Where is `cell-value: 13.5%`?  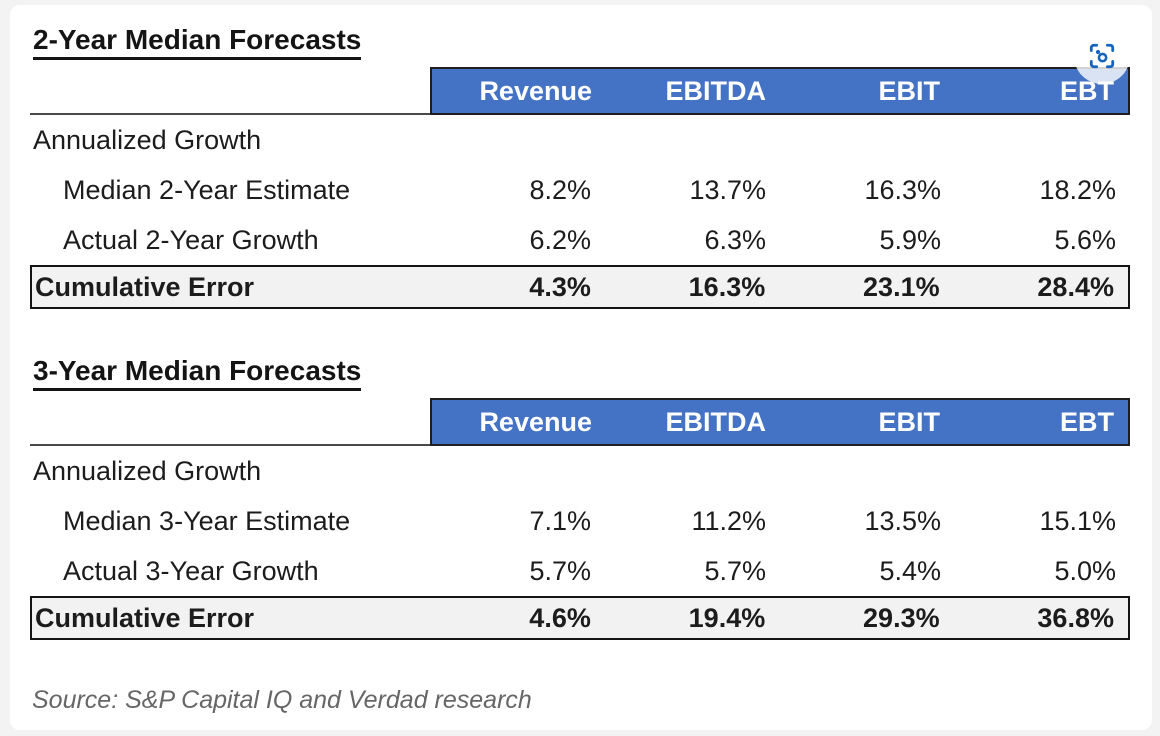
cell-value: 13.5% is located at coordinates (902, 520).